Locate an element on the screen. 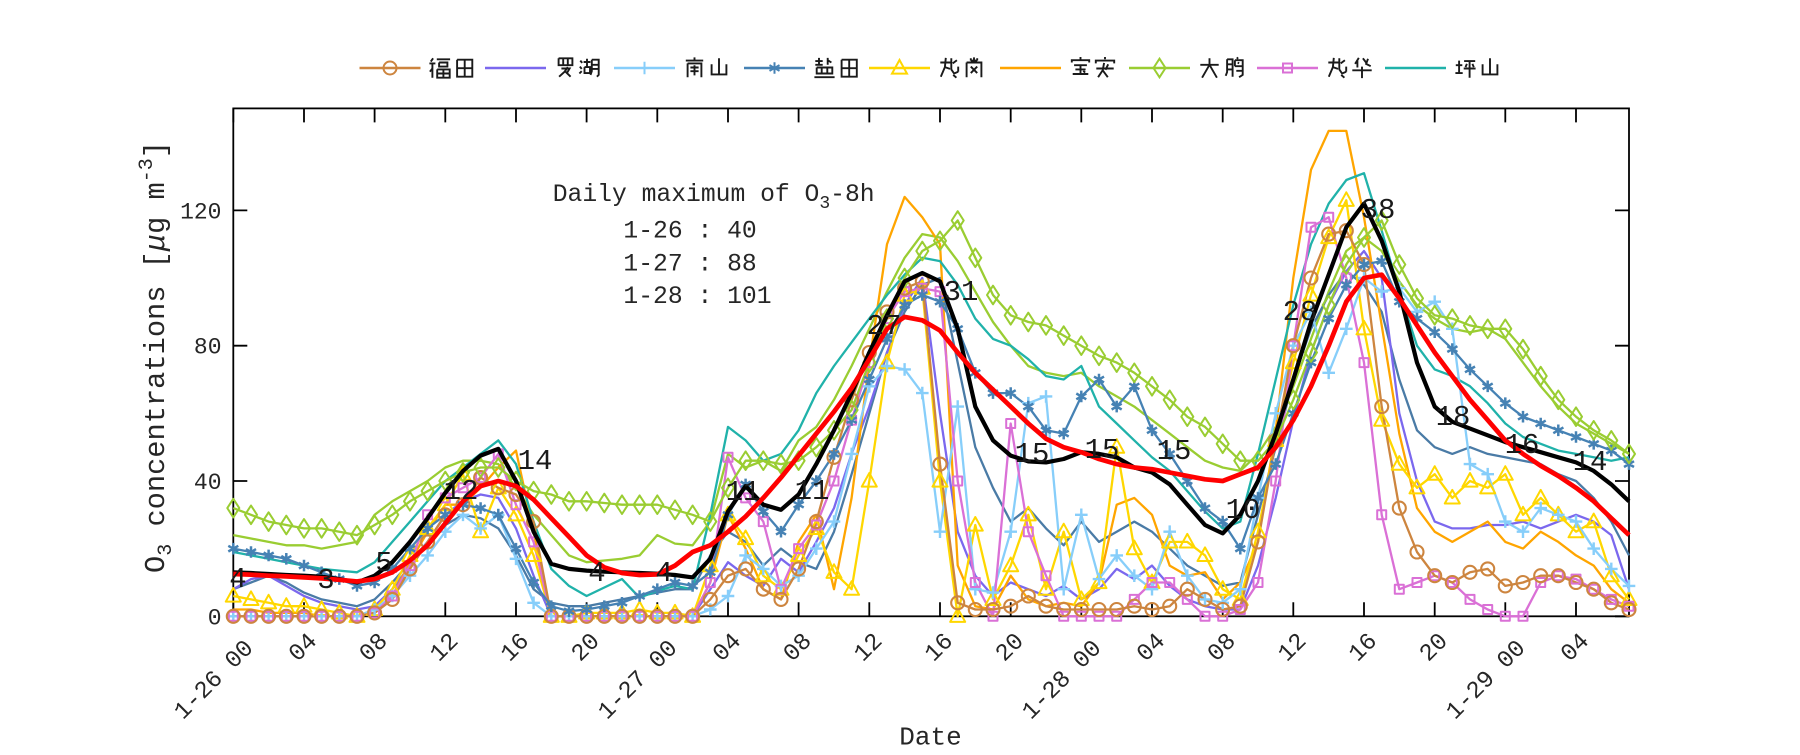 The image size is (1800, 755). svg-text: Date is located at coordinates (930, 737).